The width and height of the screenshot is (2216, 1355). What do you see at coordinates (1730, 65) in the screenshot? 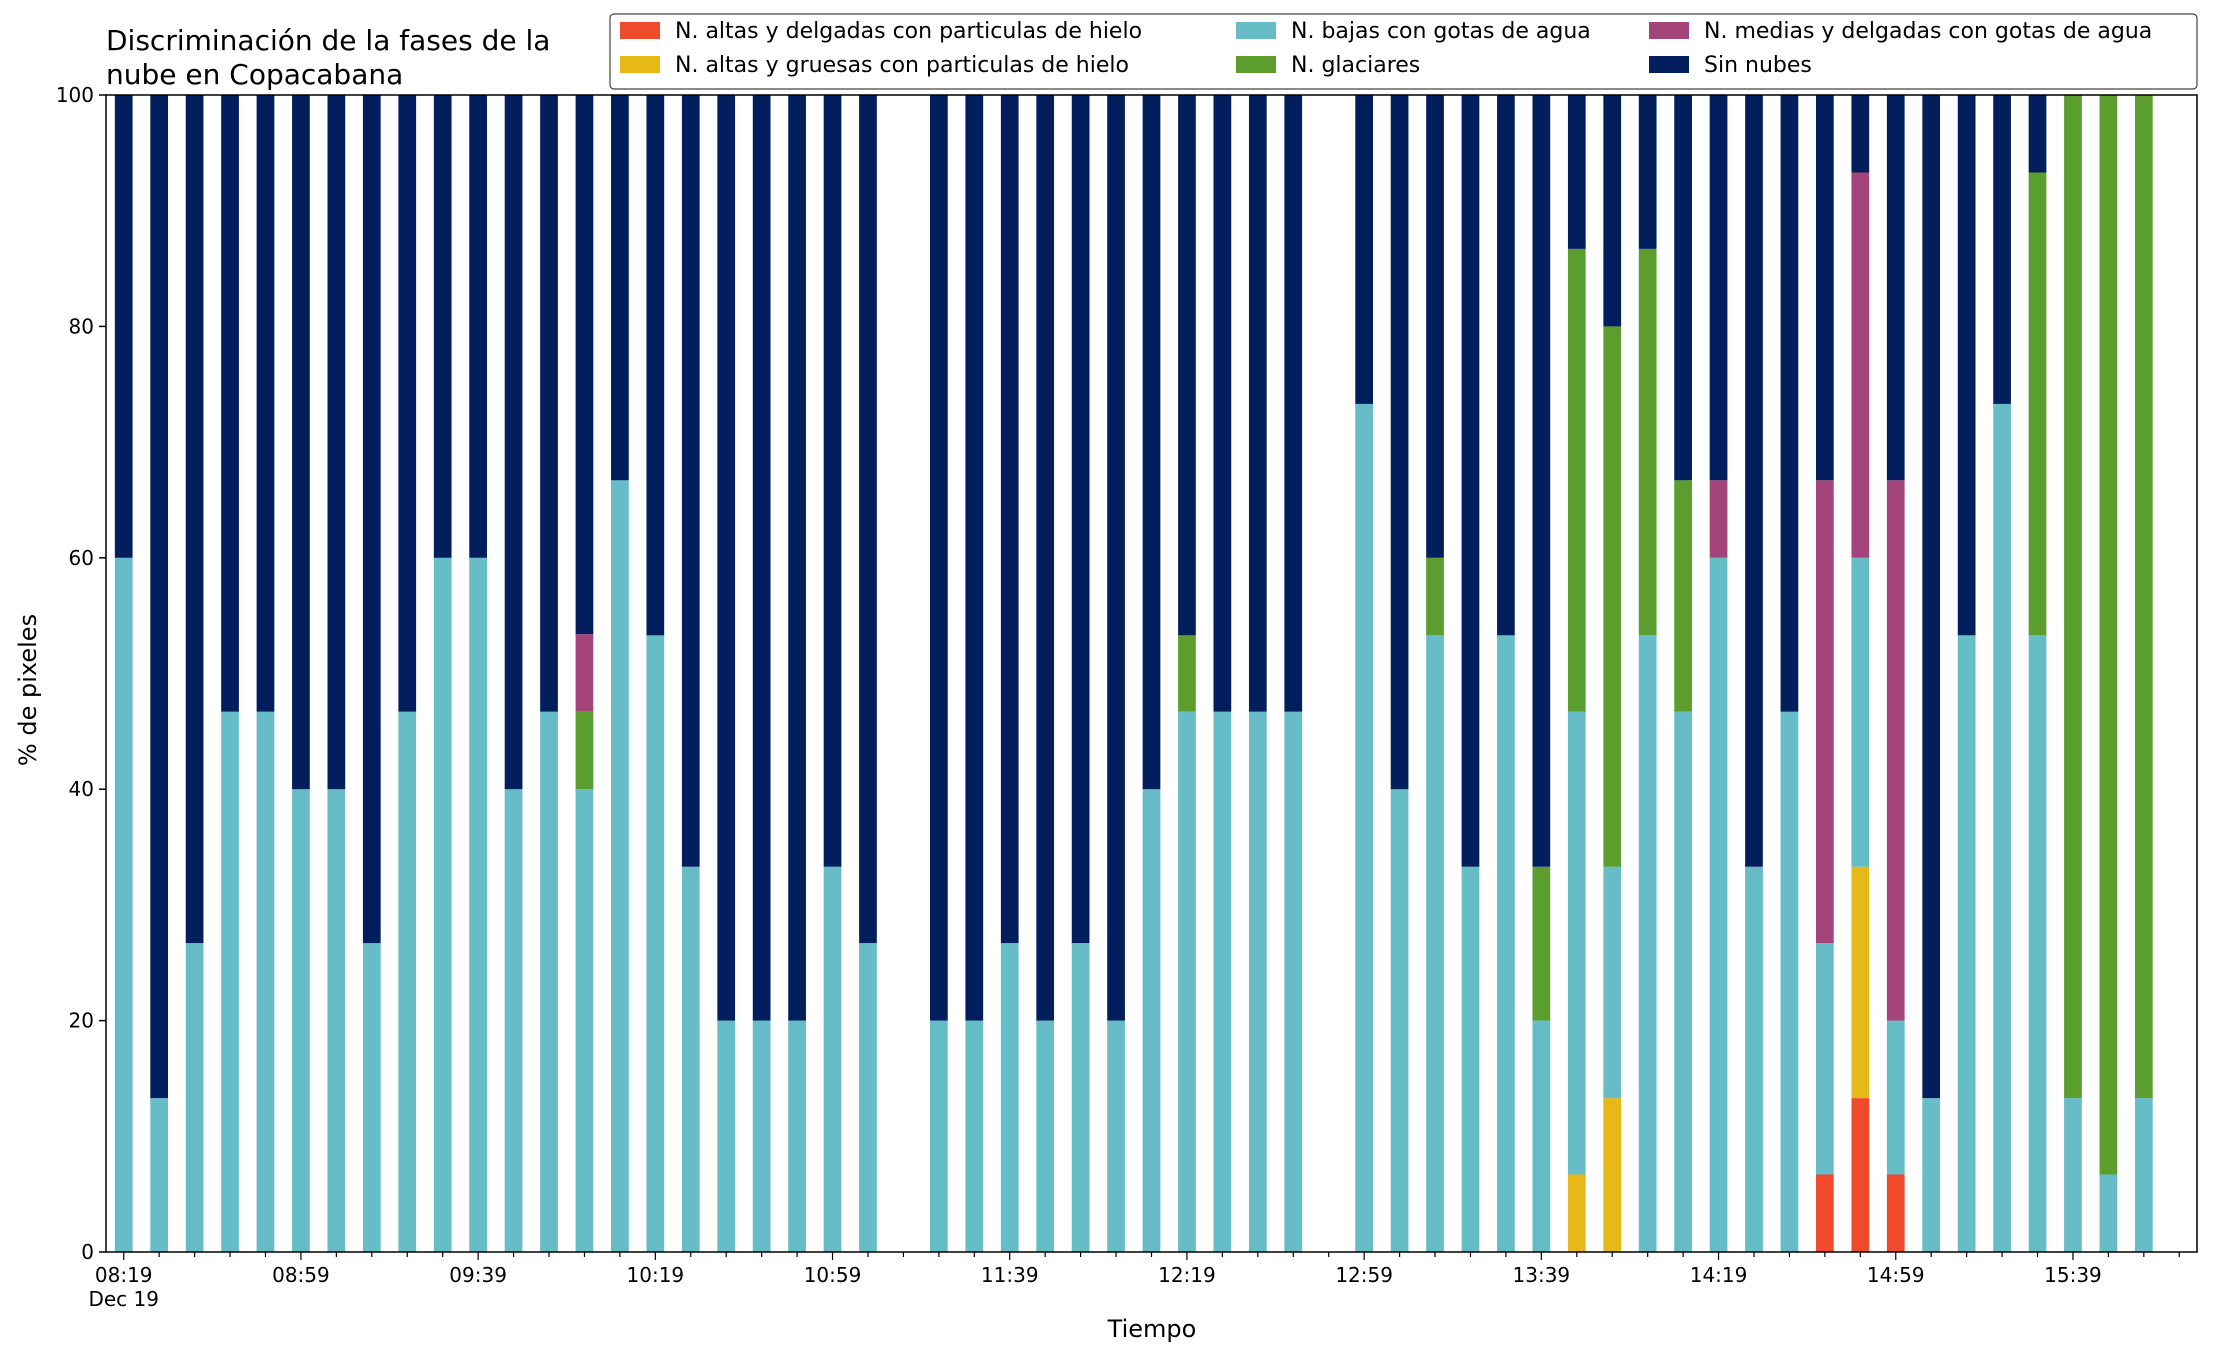
I see `legend-item: Sin nubes` at bounding box center [1730, 65].